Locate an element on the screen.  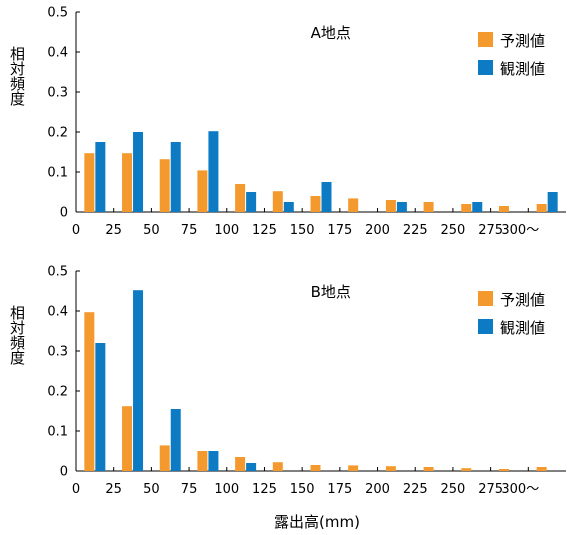
x-axis-label: 露出高(mm) is located at coordinates (317, 522).